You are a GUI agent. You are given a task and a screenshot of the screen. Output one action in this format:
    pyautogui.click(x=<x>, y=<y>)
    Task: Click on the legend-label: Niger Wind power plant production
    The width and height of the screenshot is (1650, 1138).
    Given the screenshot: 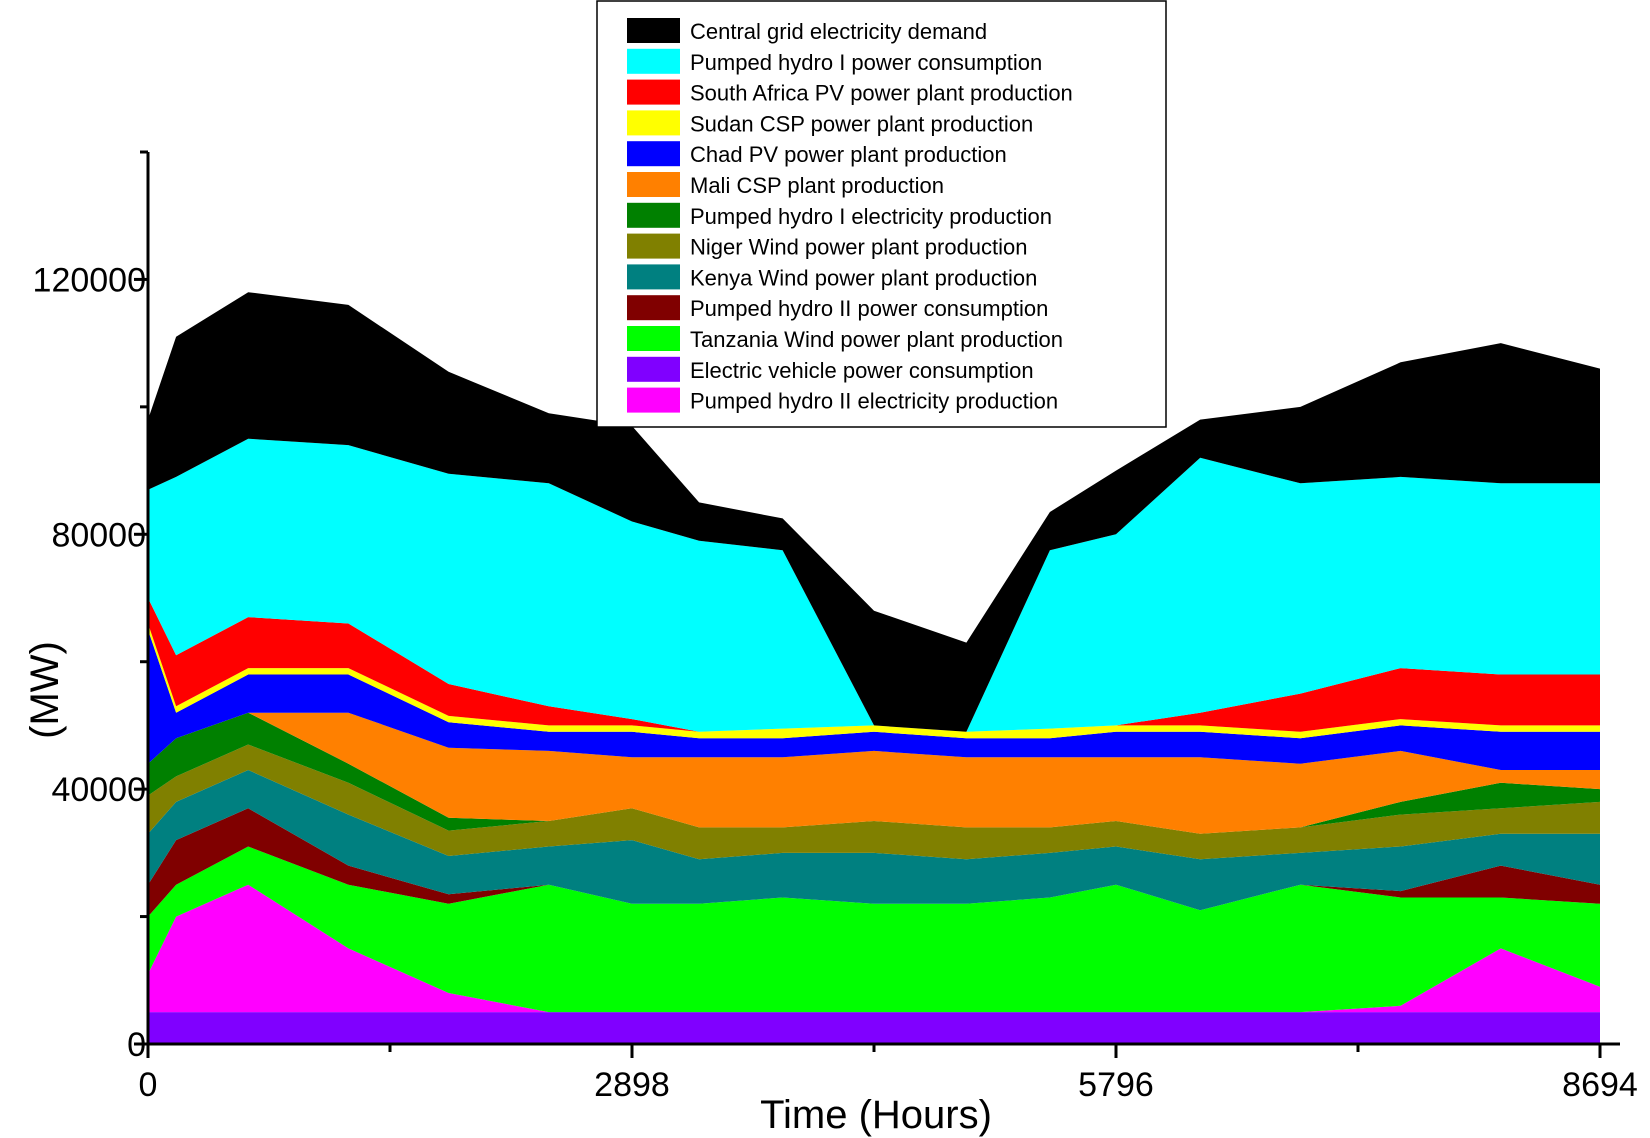 What is the action you would take?
    pyautogui.click(x=859, y=247)
    